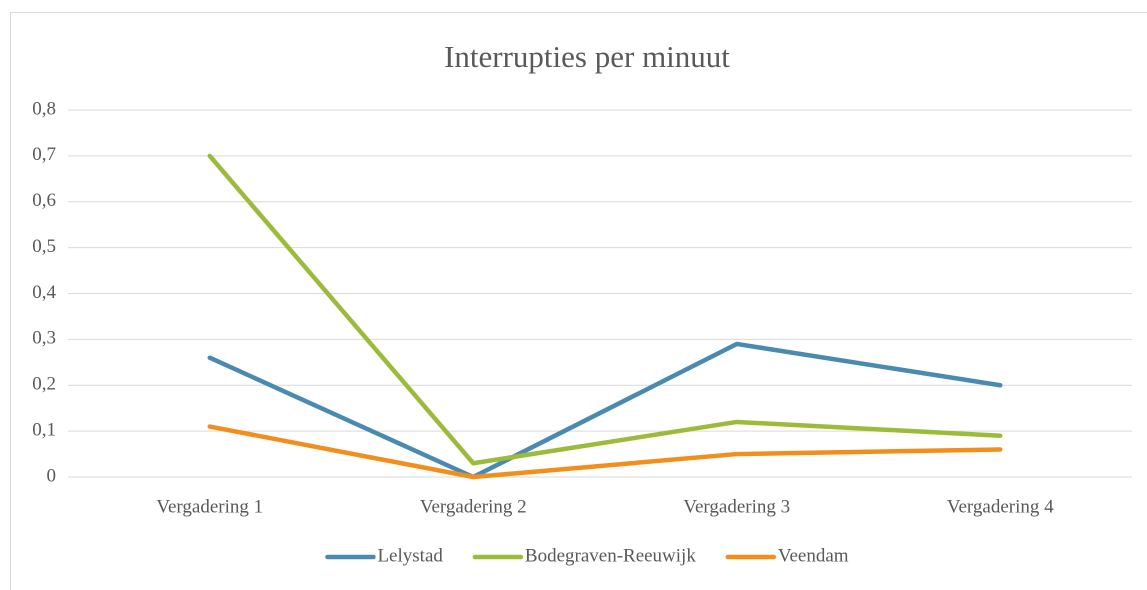 This screenshot has height=590, width=1147. I want to click on y-tick-label: 0,1, so click(44, 429).